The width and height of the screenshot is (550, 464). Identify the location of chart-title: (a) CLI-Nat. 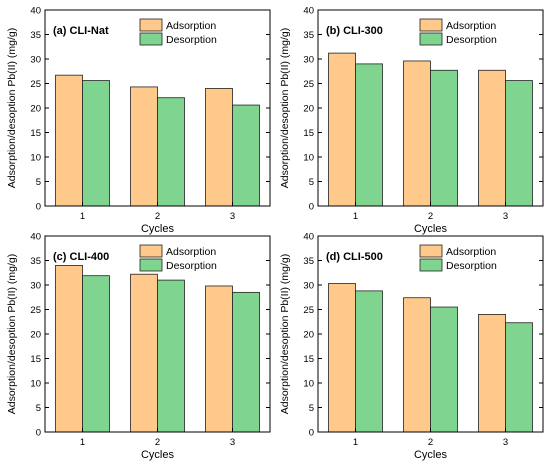
(81, 31).